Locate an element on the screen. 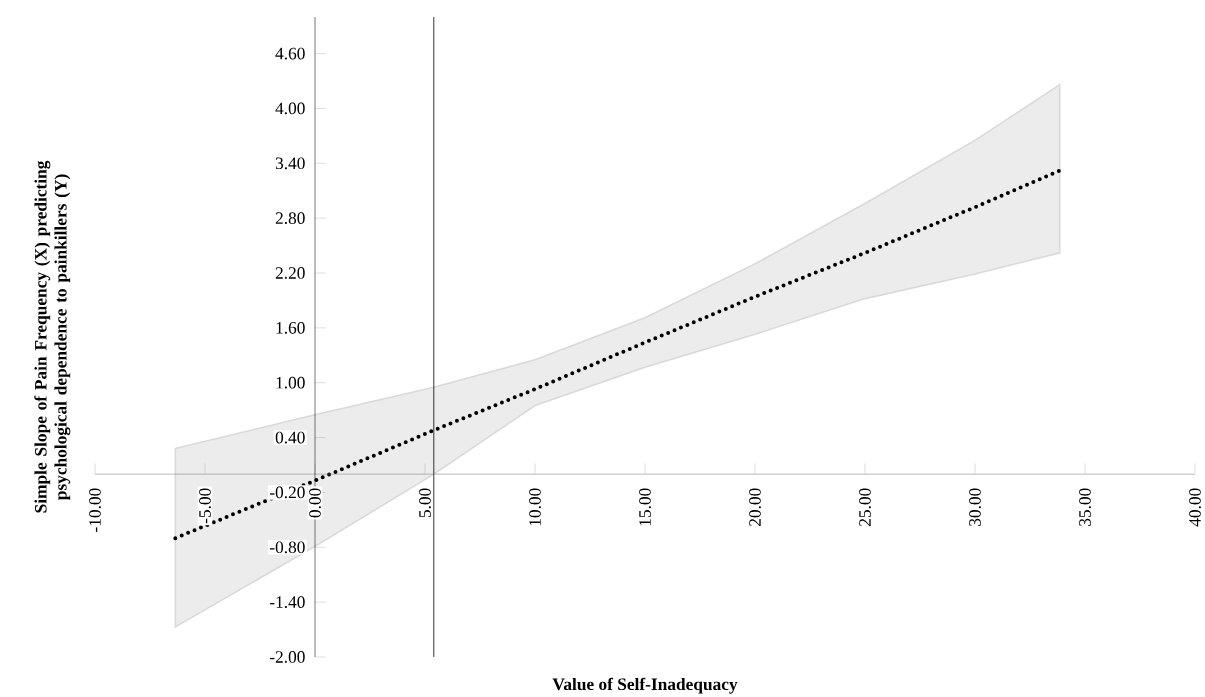  y-tick-label: -0.20 is located at coordinates (287, 492).